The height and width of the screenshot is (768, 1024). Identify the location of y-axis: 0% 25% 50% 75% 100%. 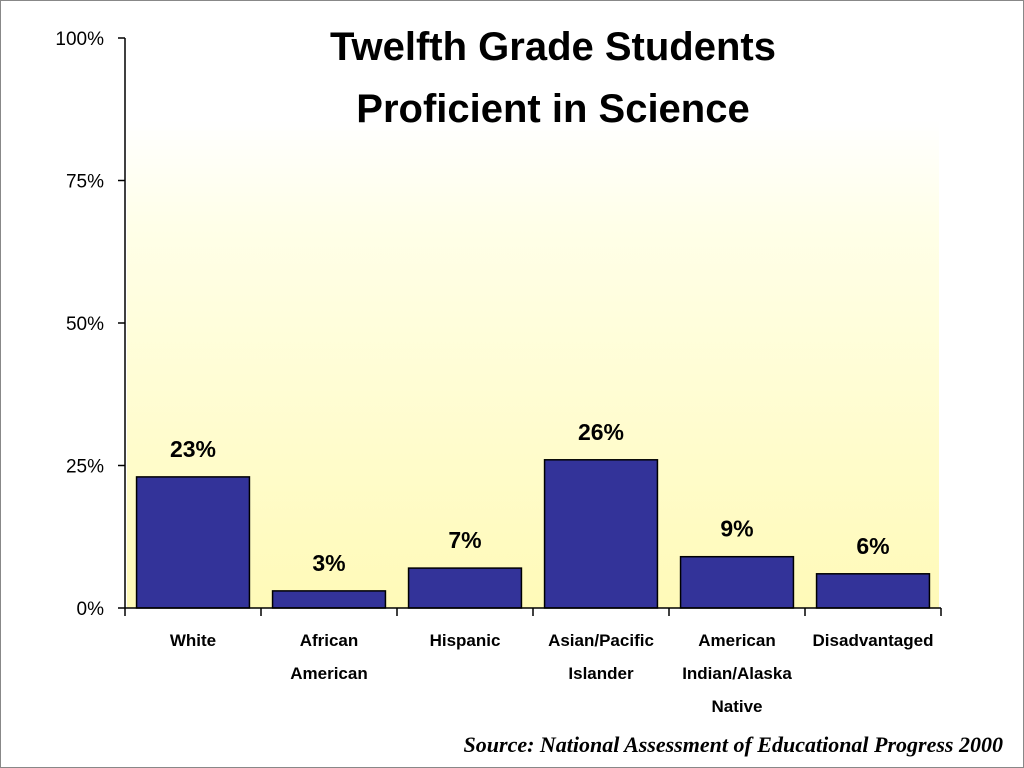
(90, 324).